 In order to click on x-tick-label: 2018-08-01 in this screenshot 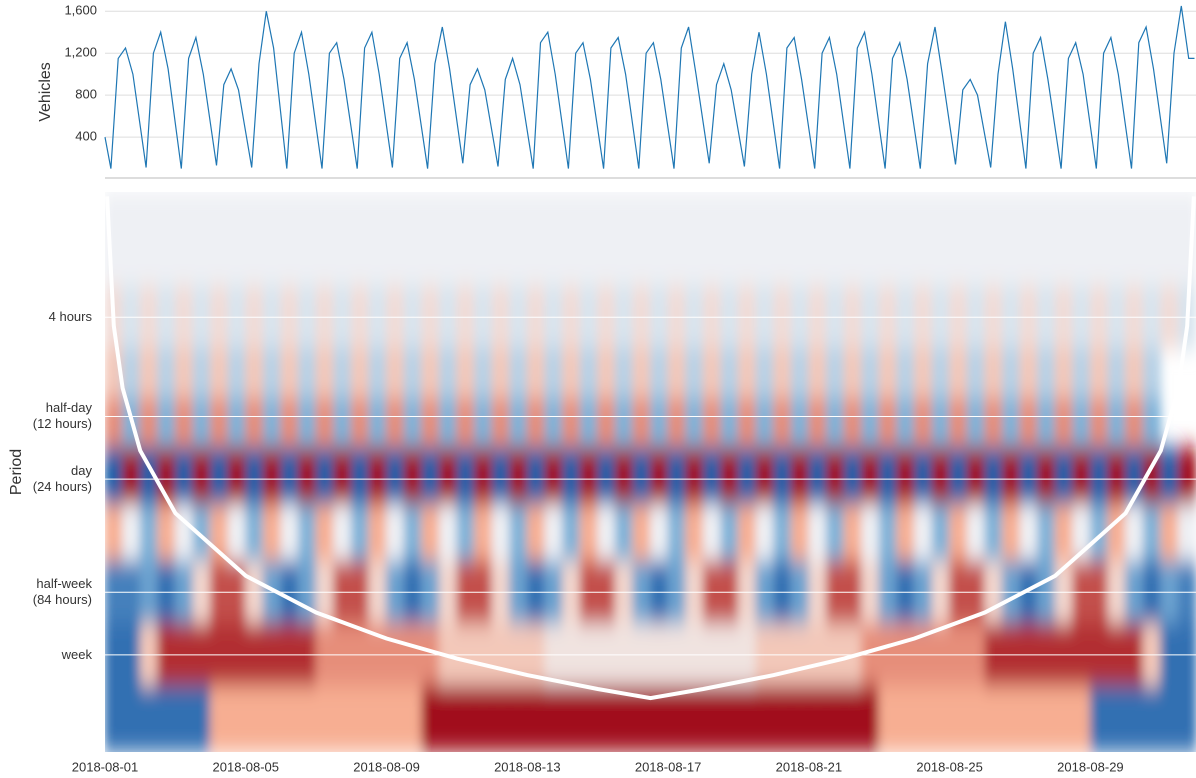, I will do `click(105, 766)`.